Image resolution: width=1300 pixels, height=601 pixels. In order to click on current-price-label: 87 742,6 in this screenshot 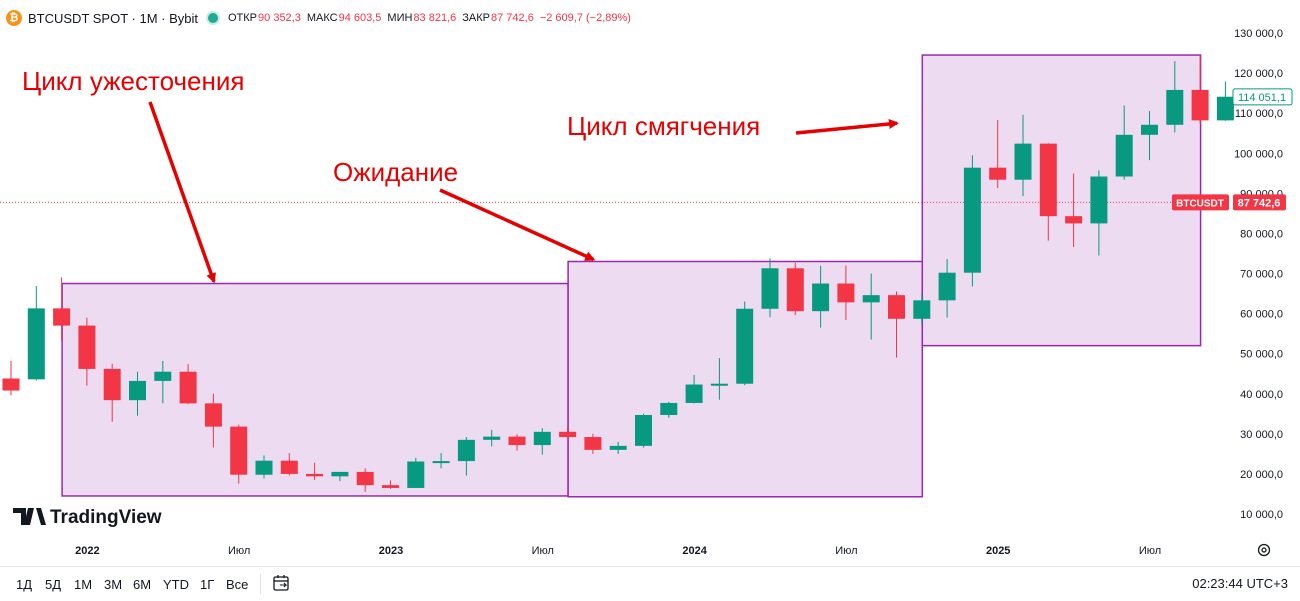, I will do `click(1259, 203)`.